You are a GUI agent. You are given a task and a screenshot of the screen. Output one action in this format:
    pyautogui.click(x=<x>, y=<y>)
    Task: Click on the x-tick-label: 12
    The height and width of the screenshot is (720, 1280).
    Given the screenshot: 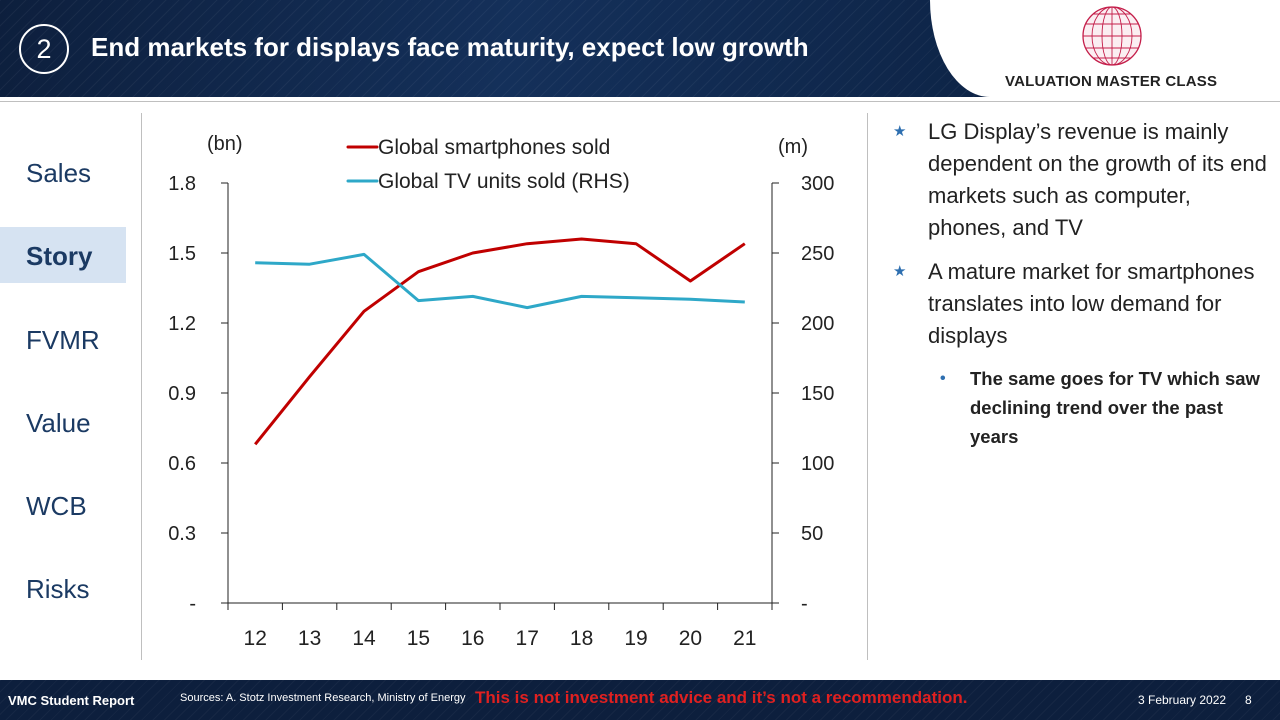 What is the action you would take?
    pyautogui.click(x=255, y=638)
    